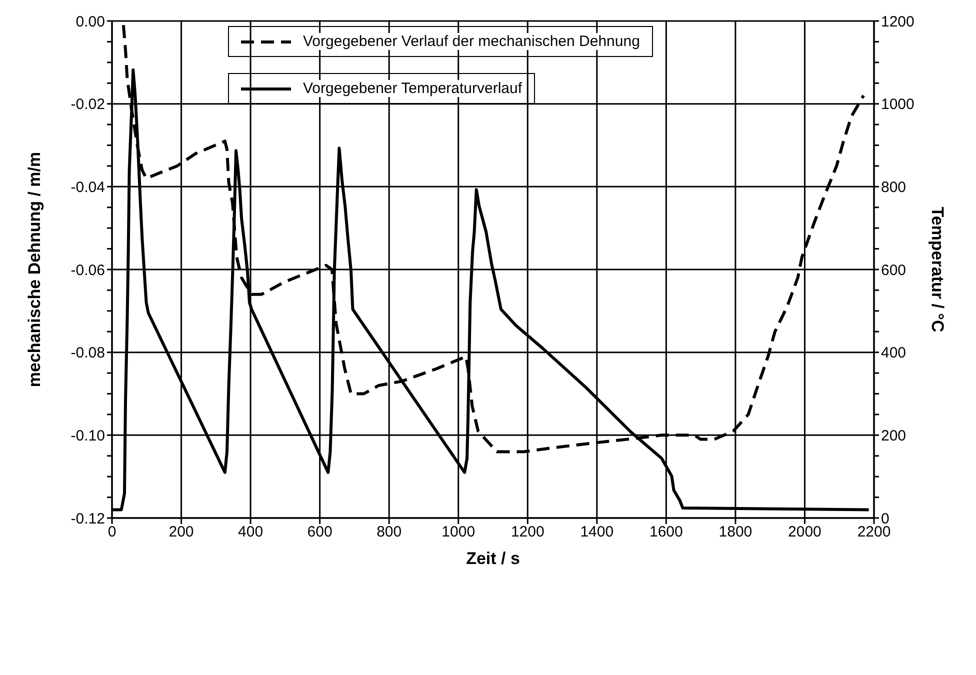 This screenshot has width=976, height=675. What do you see at coordinates (112, 532) in the screenshot?
I see `x-tick-label: 0` at bounding box center [112, 532].